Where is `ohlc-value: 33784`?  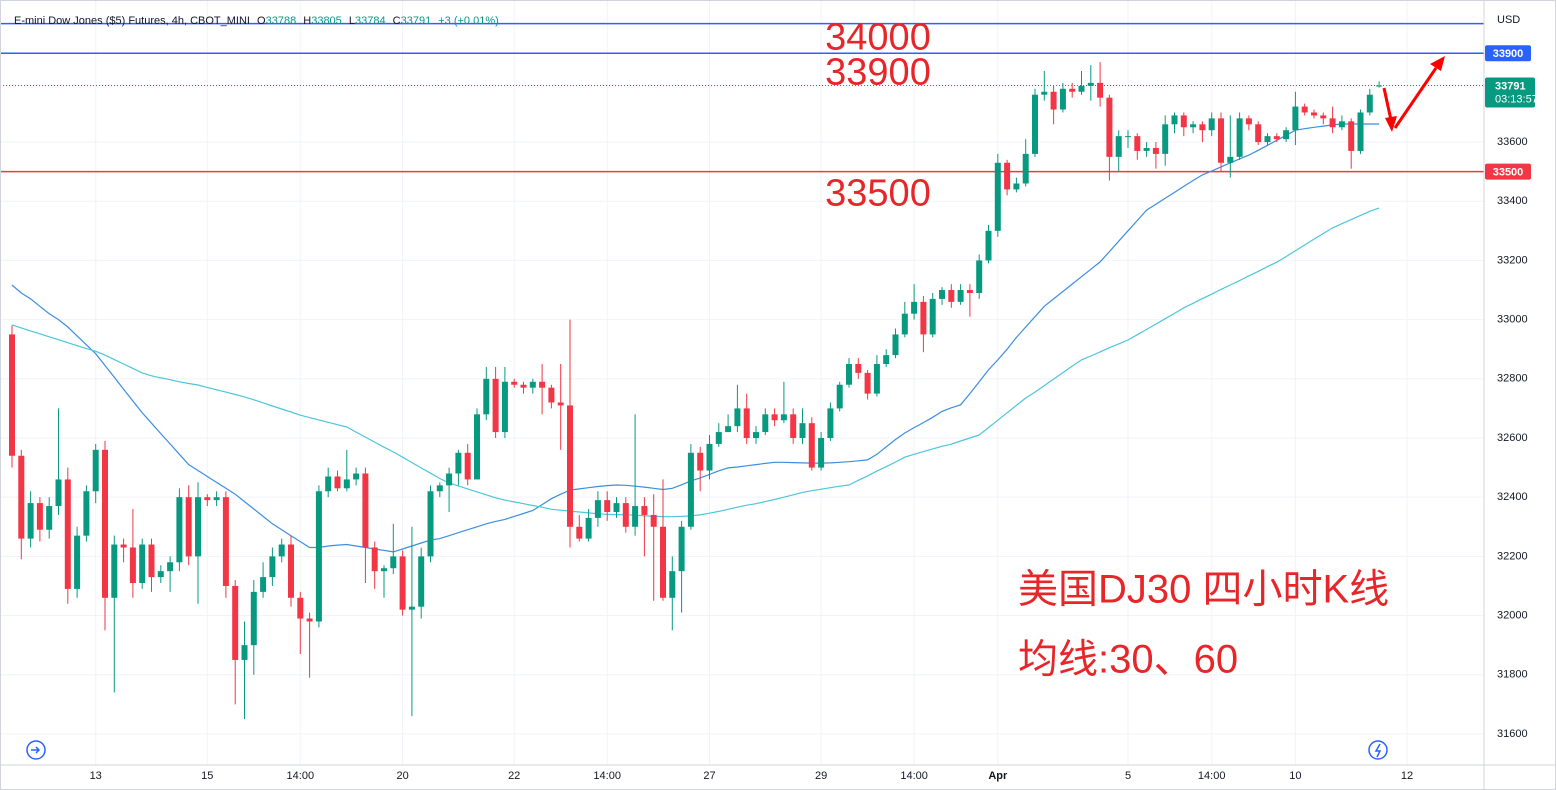
ohlc-value: 33784 is located at coordinates (370, 21).